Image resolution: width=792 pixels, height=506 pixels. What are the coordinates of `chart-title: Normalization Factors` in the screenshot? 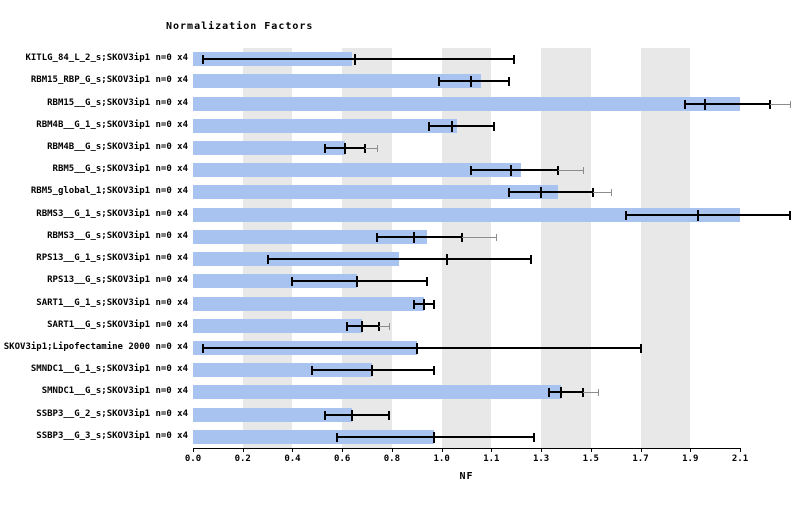 It's located at (240, 26).